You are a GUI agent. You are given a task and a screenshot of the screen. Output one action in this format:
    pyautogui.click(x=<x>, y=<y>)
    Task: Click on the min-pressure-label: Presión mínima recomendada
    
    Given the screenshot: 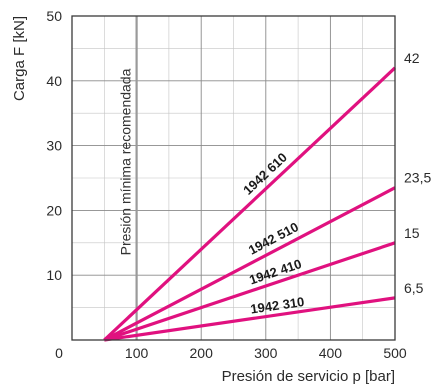 What is the action you would take?
    pyautogui.click(x=126, y=161)
    